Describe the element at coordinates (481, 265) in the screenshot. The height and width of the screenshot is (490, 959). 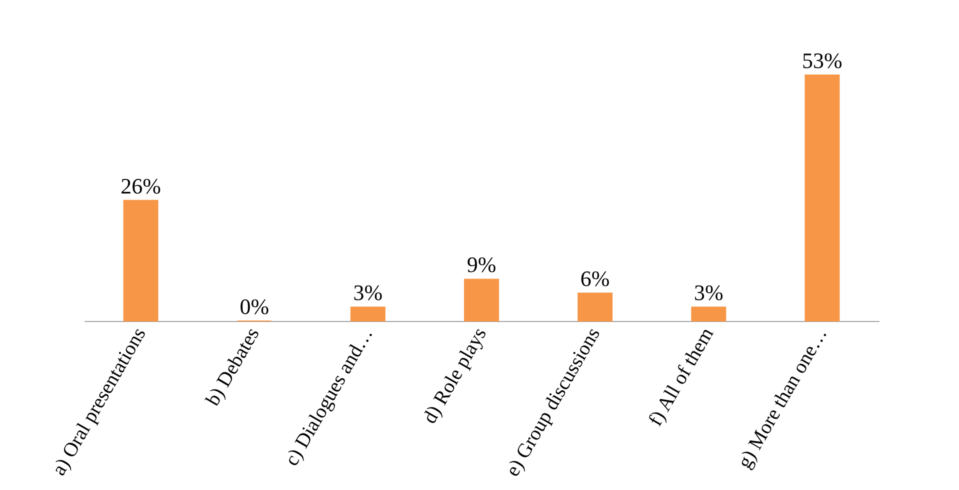
I see `data-label: 9%` at that location.